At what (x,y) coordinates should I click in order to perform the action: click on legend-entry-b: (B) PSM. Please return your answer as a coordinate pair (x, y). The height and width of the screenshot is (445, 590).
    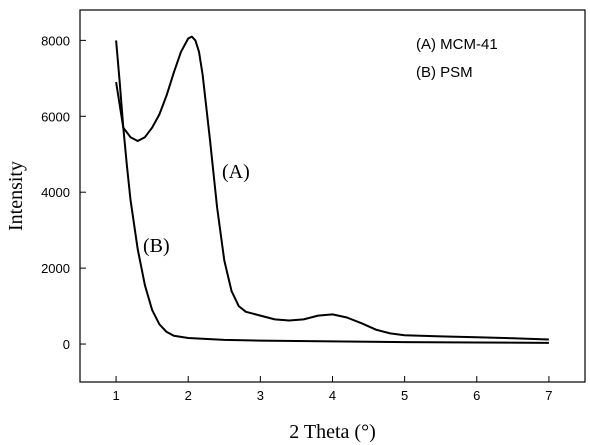
    Looking at the image, I should click on (444, 72).